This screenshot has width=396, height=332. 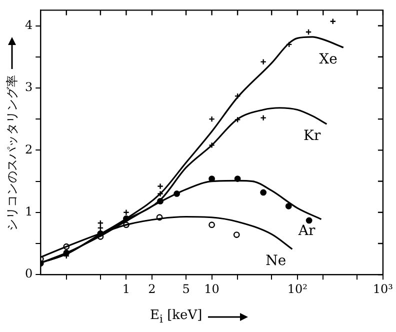 What do you see at coordinates (306, 231) in the screenshot?
I see `series-label: Ar` at bounding box center [306, 231].